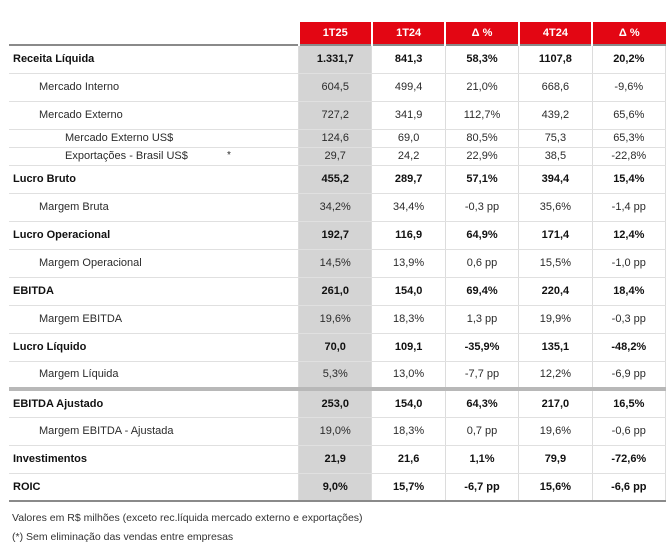 This screenshot has width=672, height=551. Describe the element at coordinates (154, 263) in the screenshot. I see `row-label: Margem Operacional` at that location.